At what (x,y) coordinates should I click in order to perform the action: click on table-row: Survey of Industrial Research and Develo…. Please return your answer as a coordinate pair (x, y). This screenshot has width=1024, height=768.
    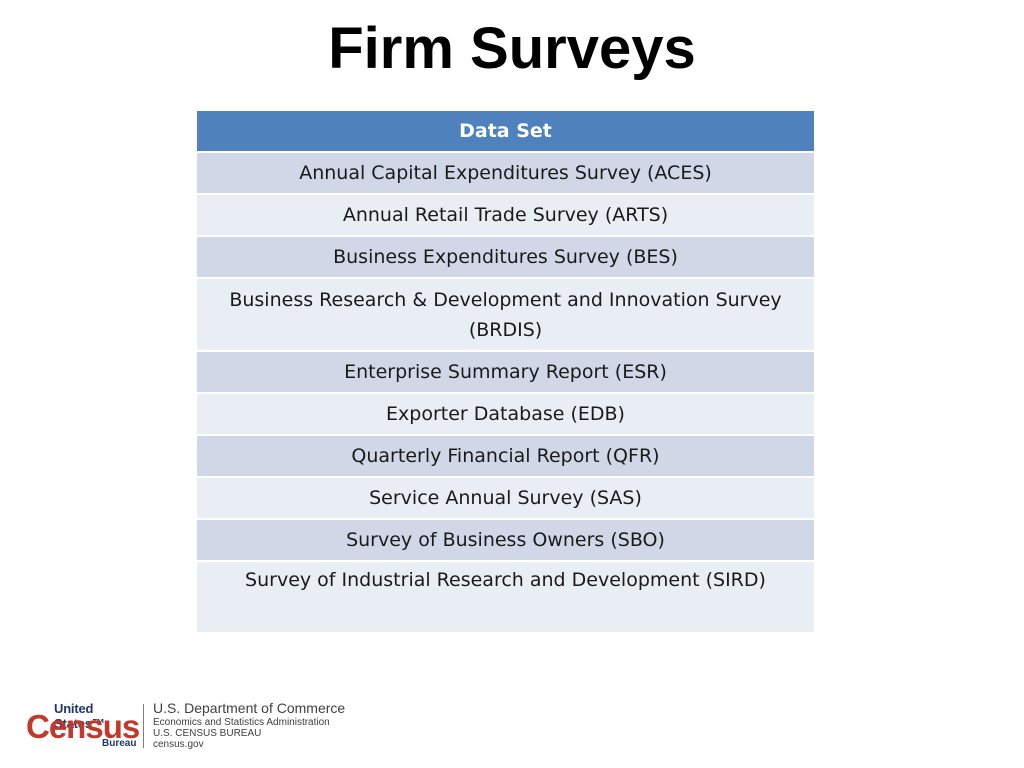
    Looking at the image, I should click on (505, 597).